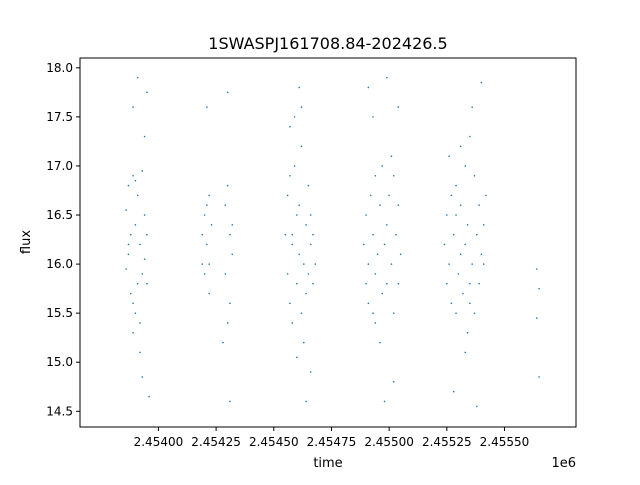 The image size is (640, 485). I want to click on x-axis-label: time, so click(327, 463).